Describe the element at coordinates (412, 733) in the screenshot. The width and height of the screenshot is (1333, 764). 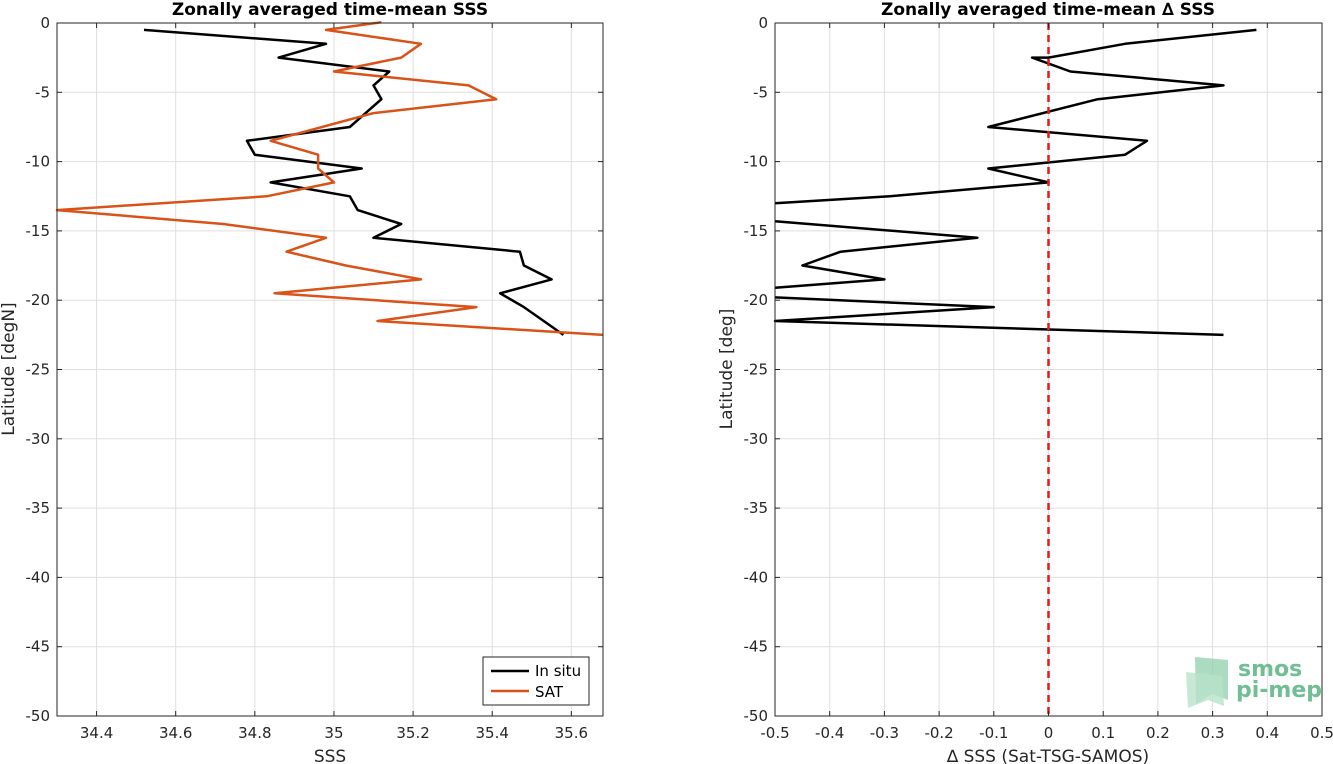
I see `x-tick-label: 35.2` at that location.